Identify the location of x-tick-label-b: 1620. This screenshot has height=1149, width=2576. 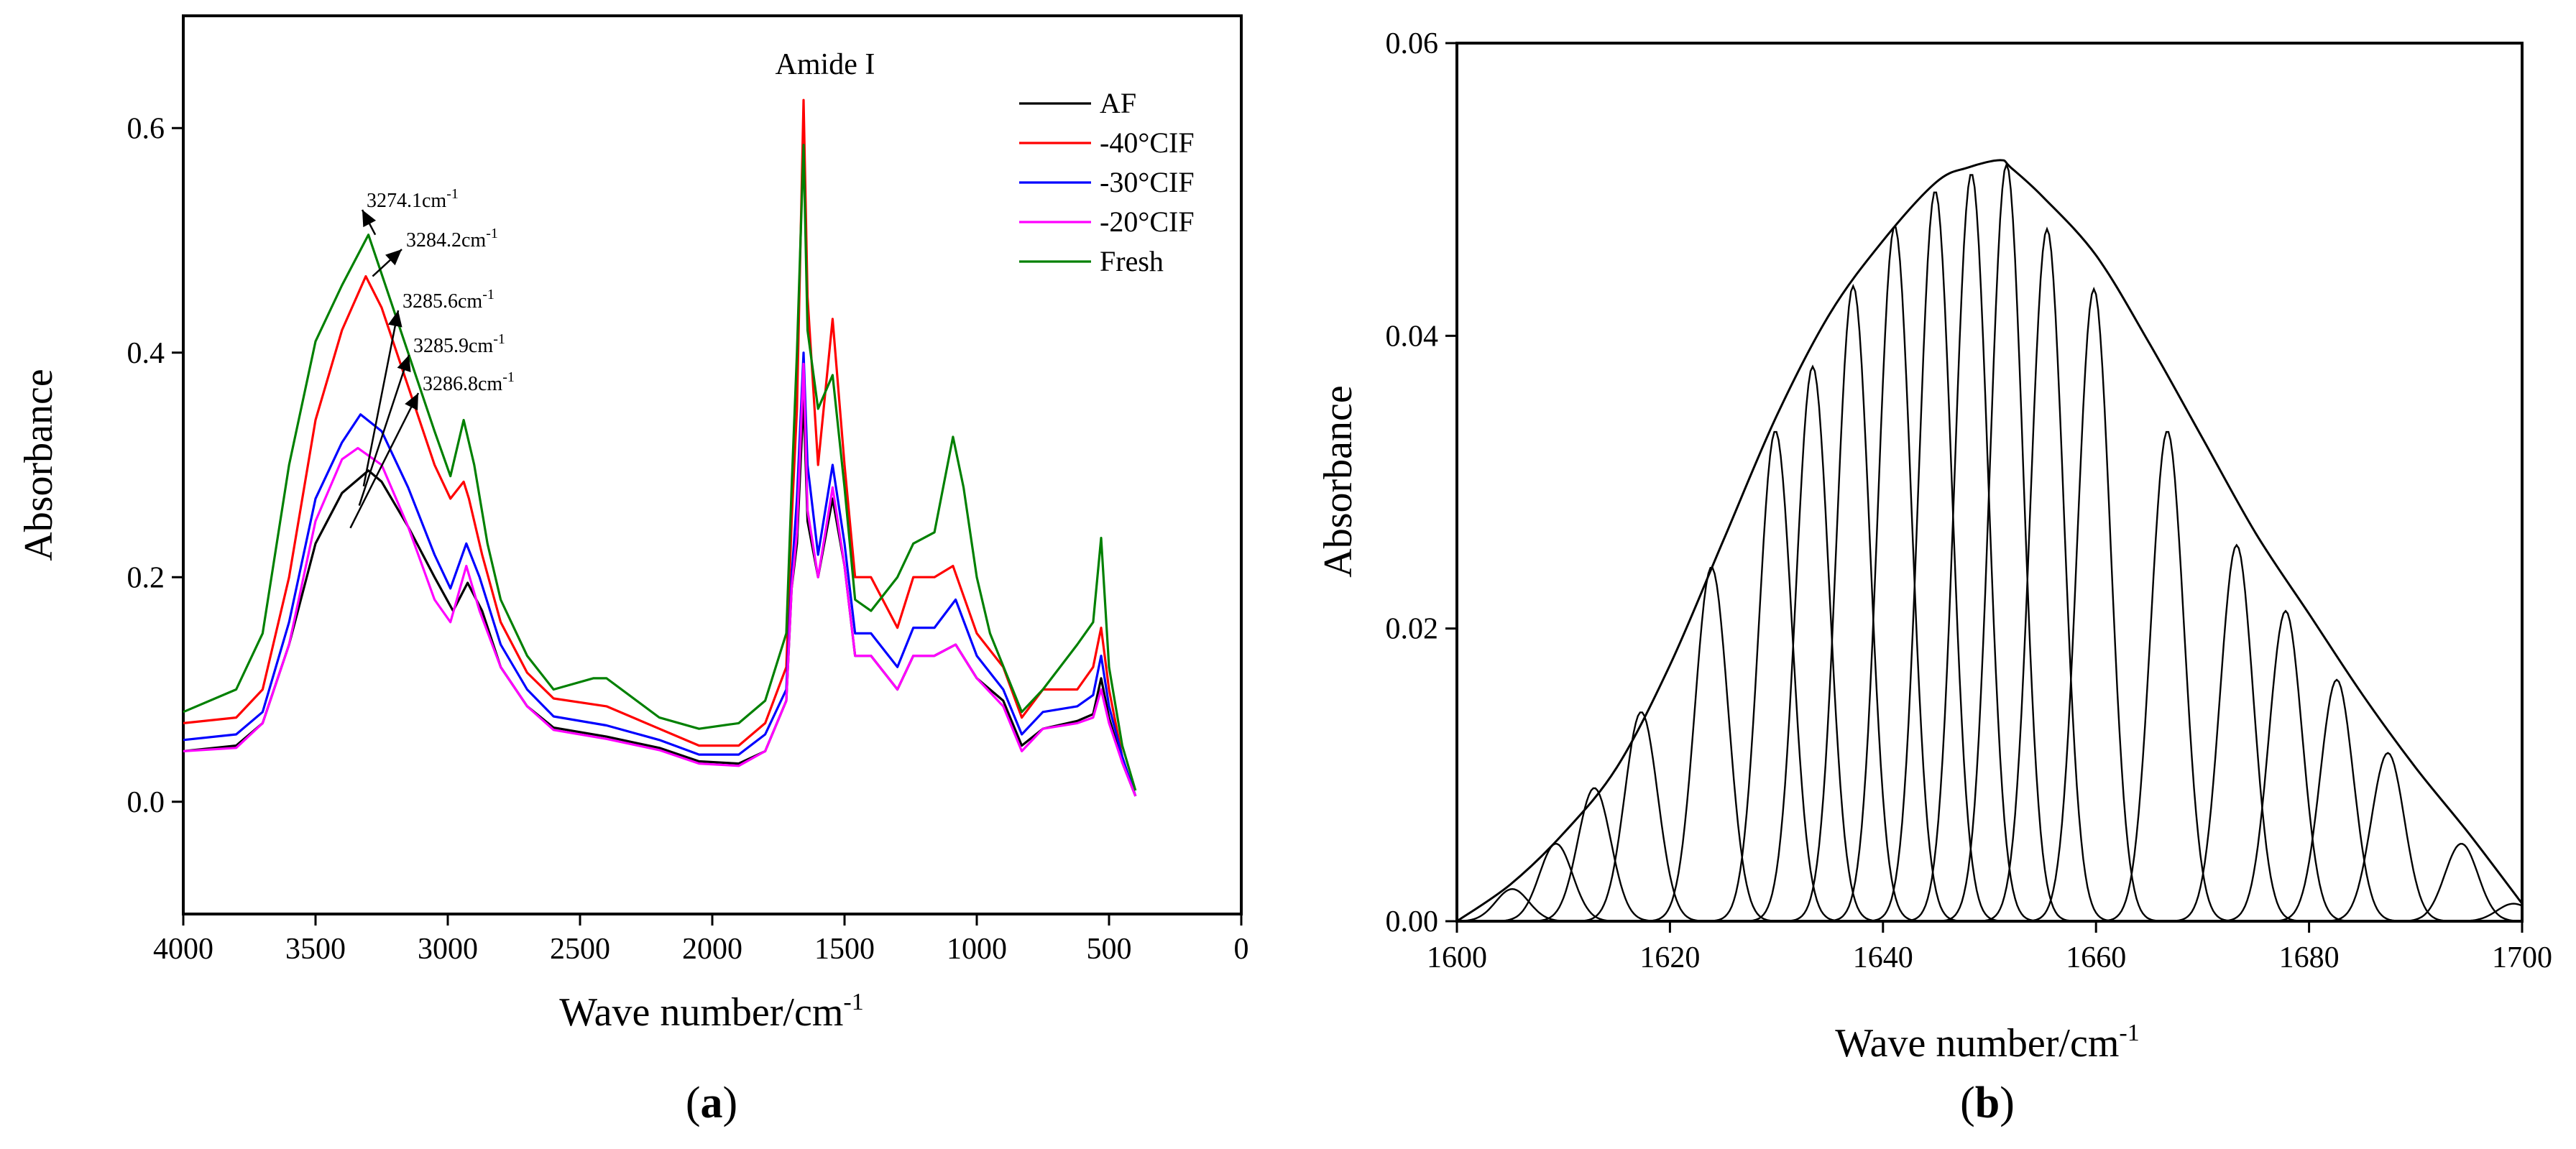
(1669, 957).